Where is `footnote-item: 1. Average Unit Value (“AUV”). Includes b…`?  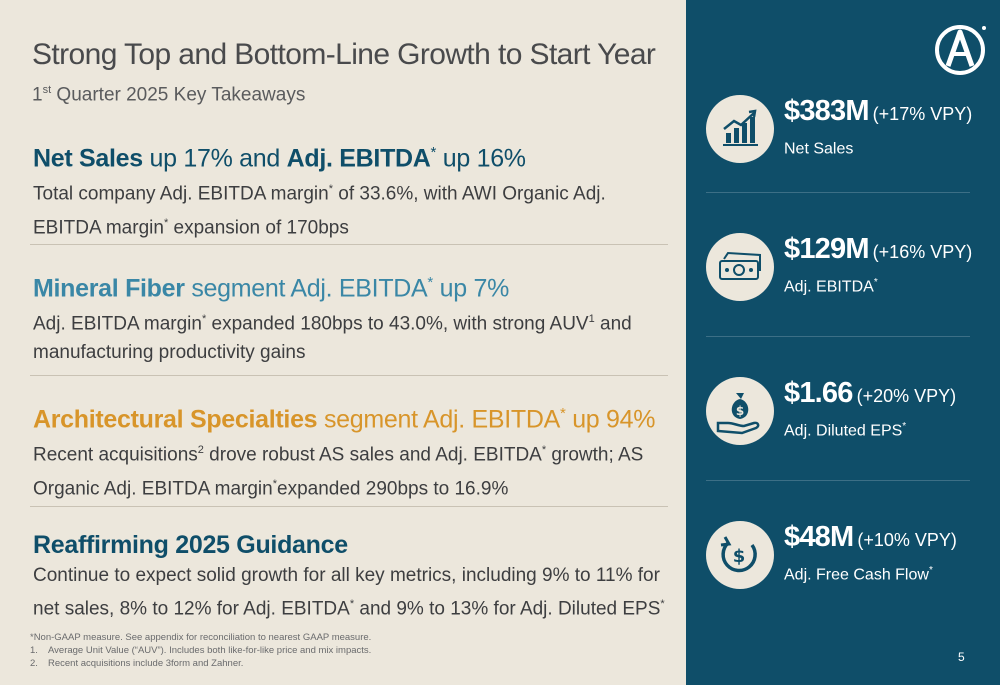
footnote-item: 1. Average Unit Value (“AUV”). Includes b… is located at coordinates (201, 650).